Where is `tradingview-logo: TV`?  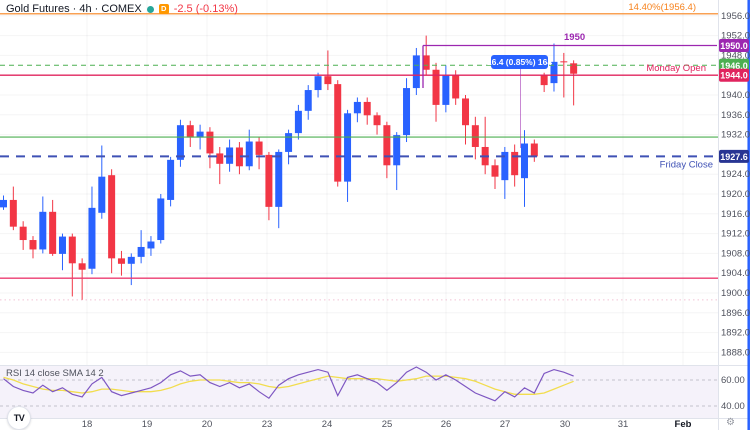
tradingview-logo: TV is located at coordinates (19, 418).